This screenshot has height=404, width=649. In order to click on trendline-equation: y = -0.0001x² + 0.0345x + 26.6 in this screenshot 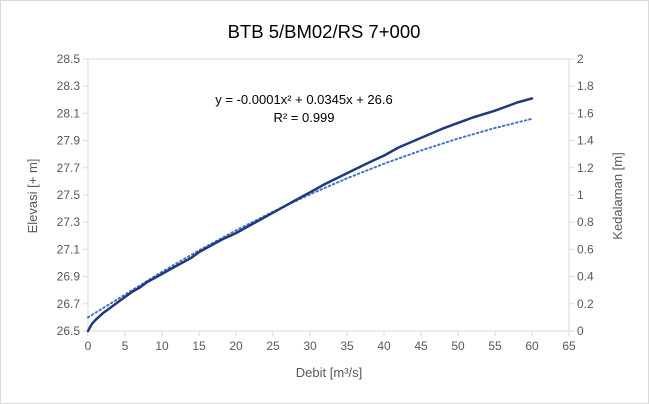, I will do `click(303, 99)`.